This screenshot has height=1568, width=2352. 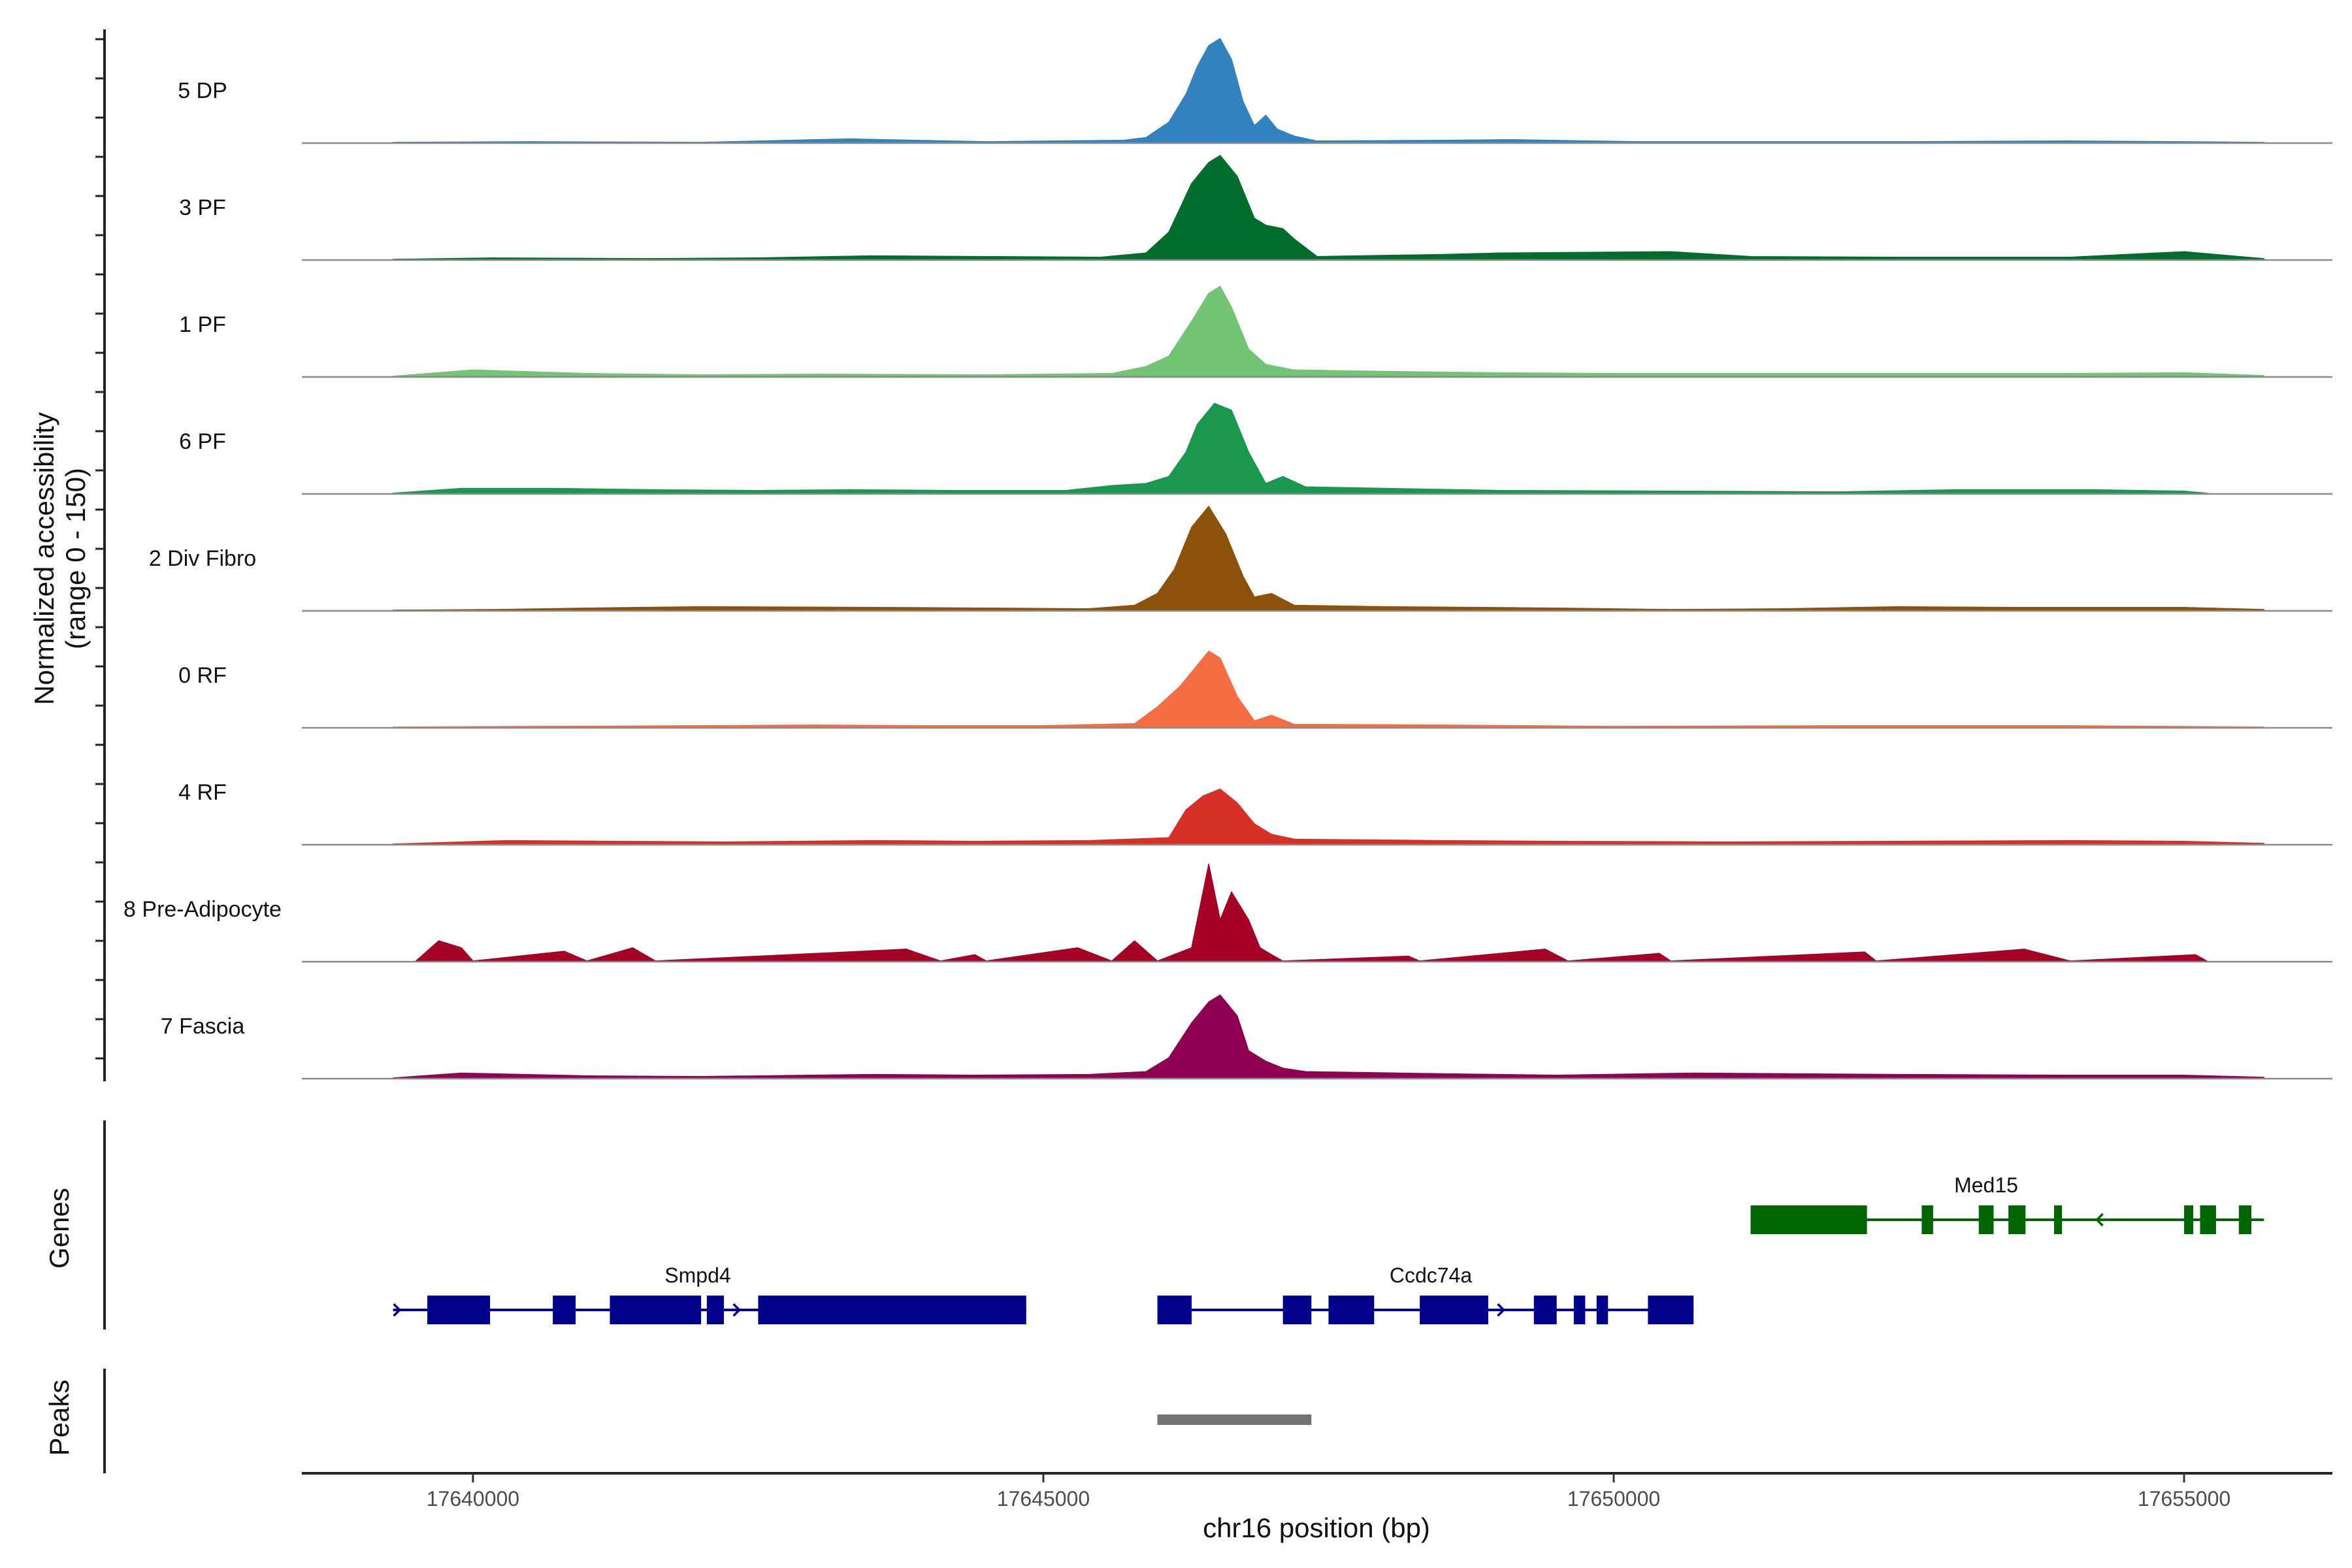 I want to click on track-7-fascia: 7 Fascia, so click(x=1246, y=1037).